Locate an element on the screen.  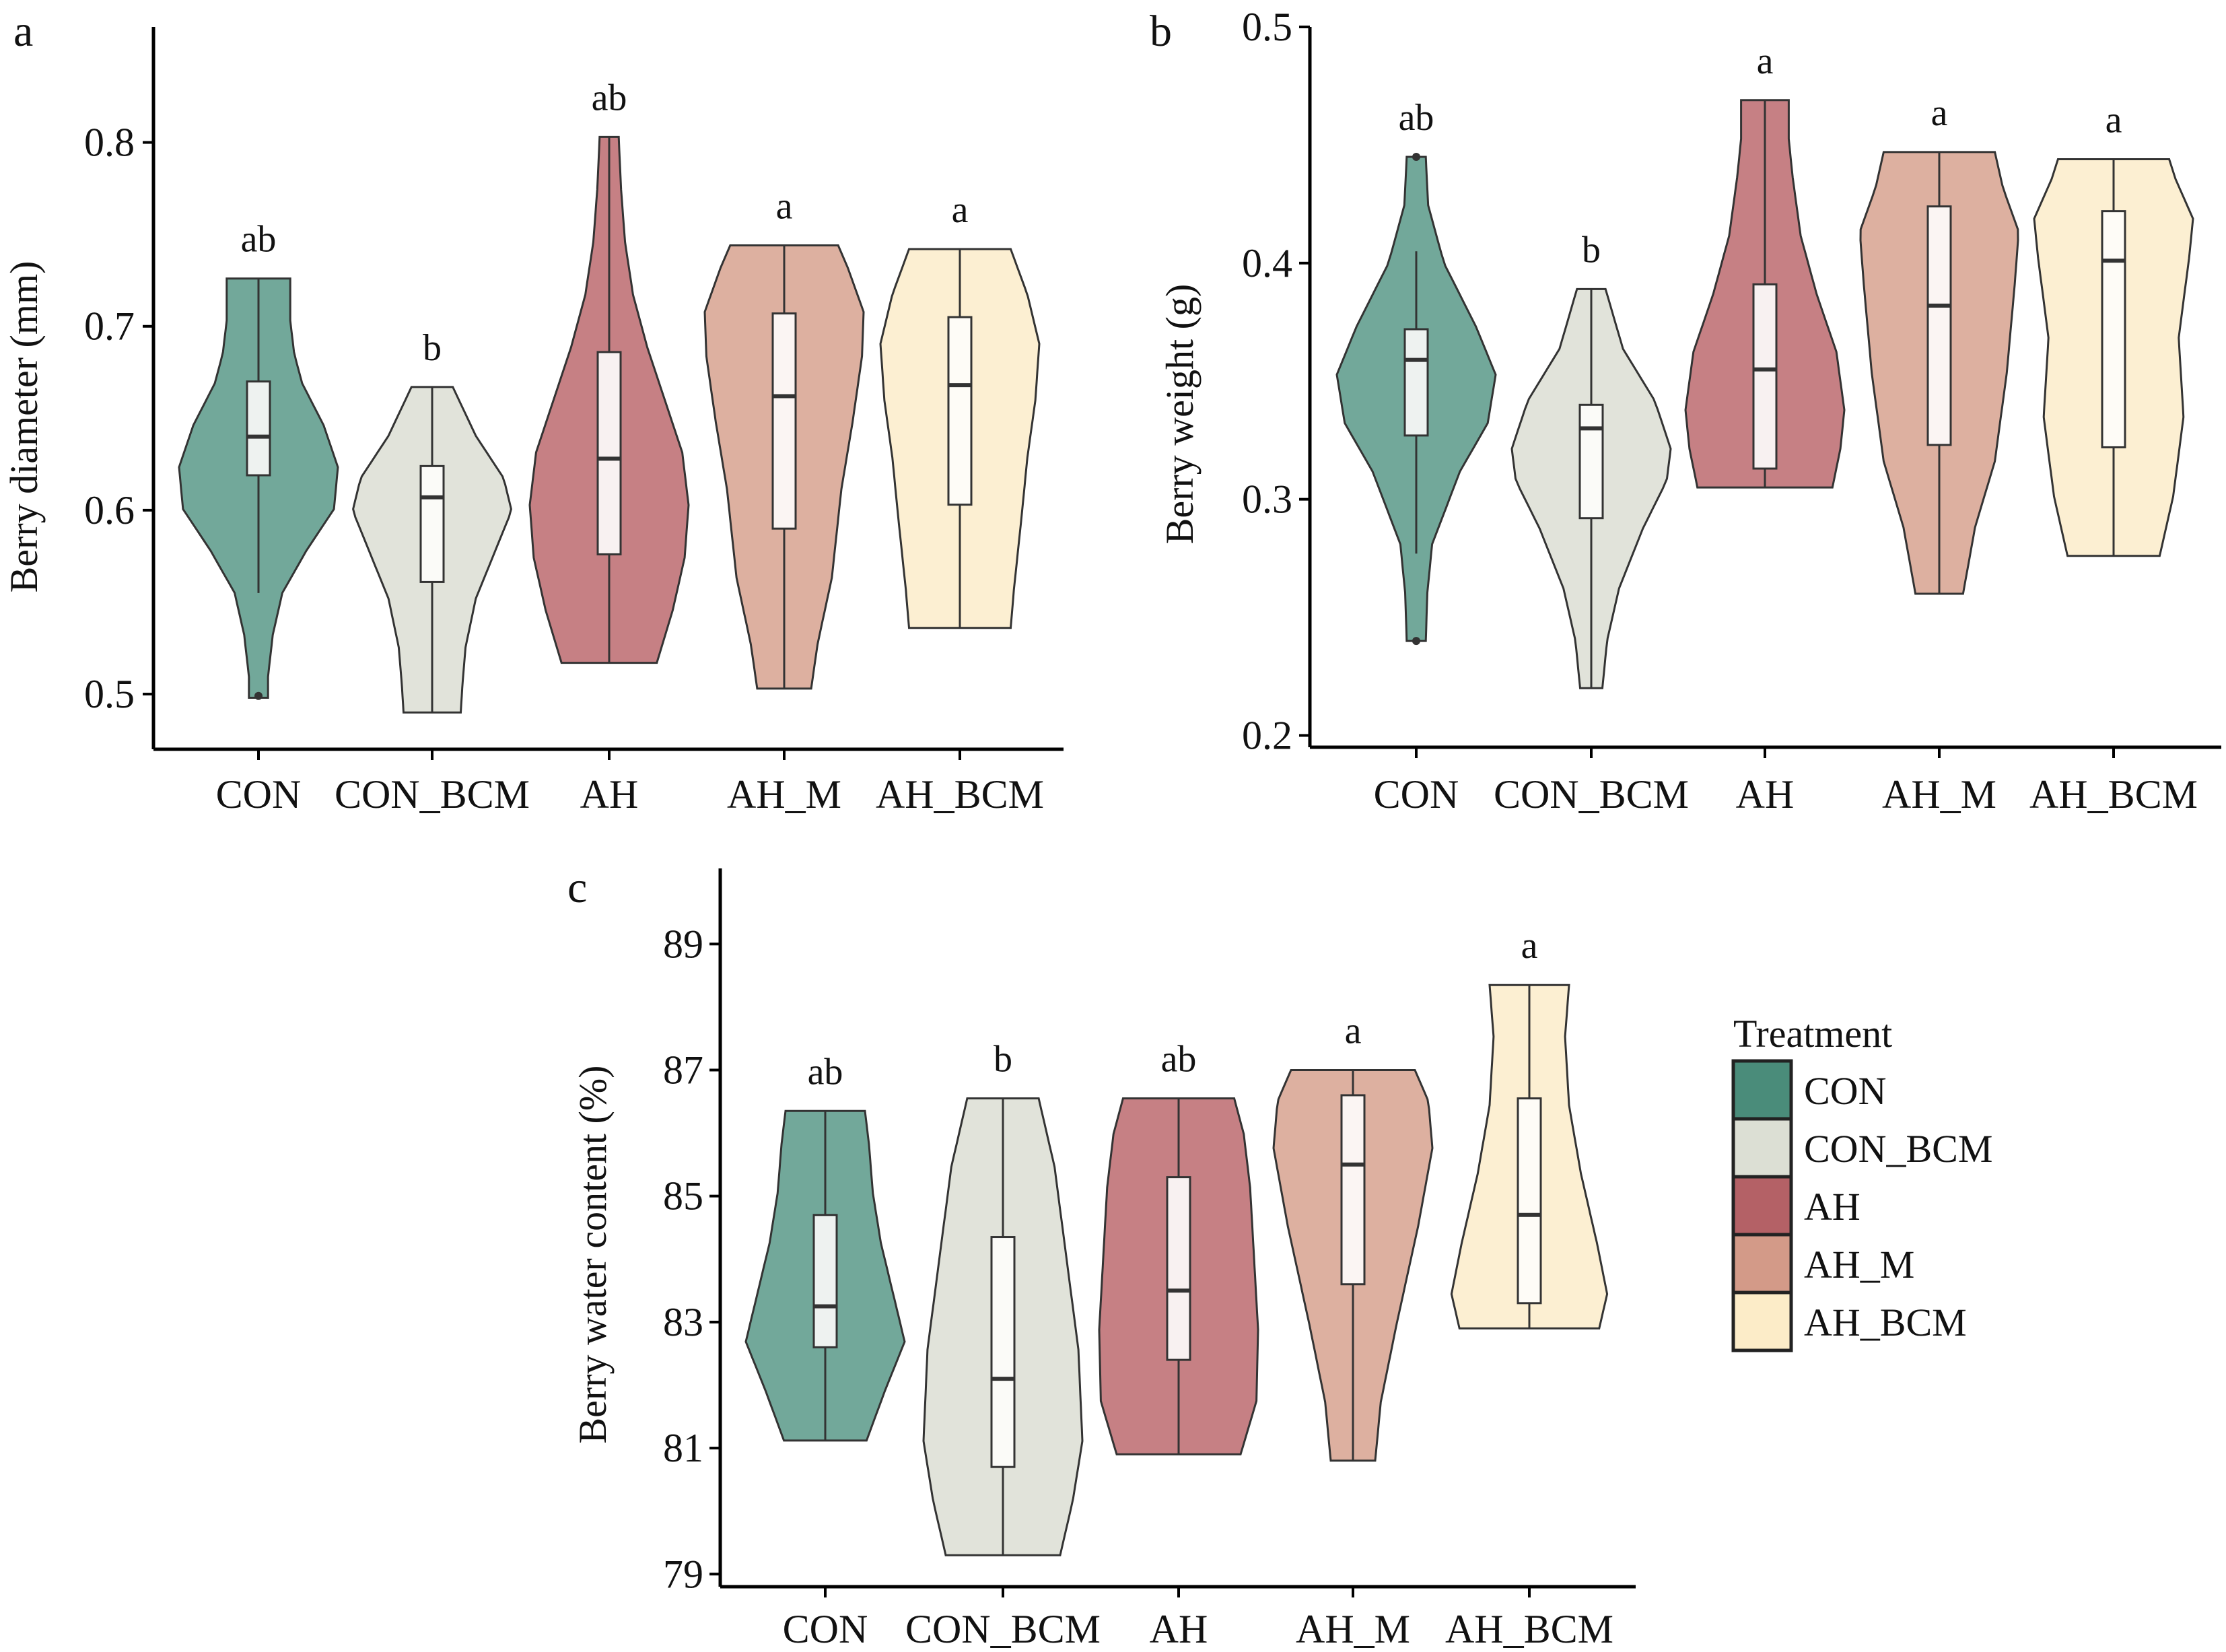
y-tick-label: 87 is located at coordinates (683, 1070).